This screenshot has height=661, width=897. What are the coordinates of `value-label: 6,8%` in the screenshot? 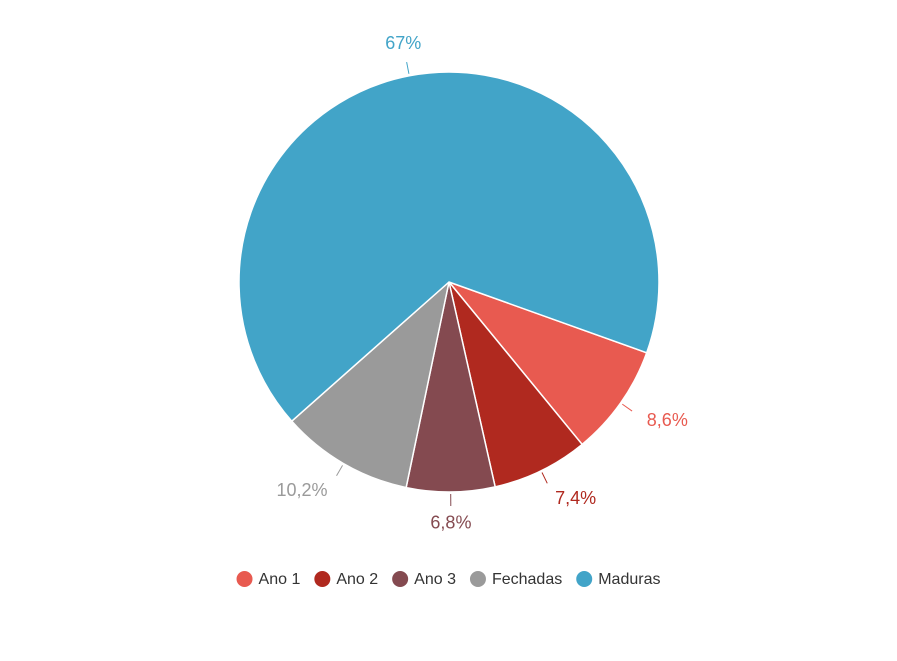 It's located at (450, 523).